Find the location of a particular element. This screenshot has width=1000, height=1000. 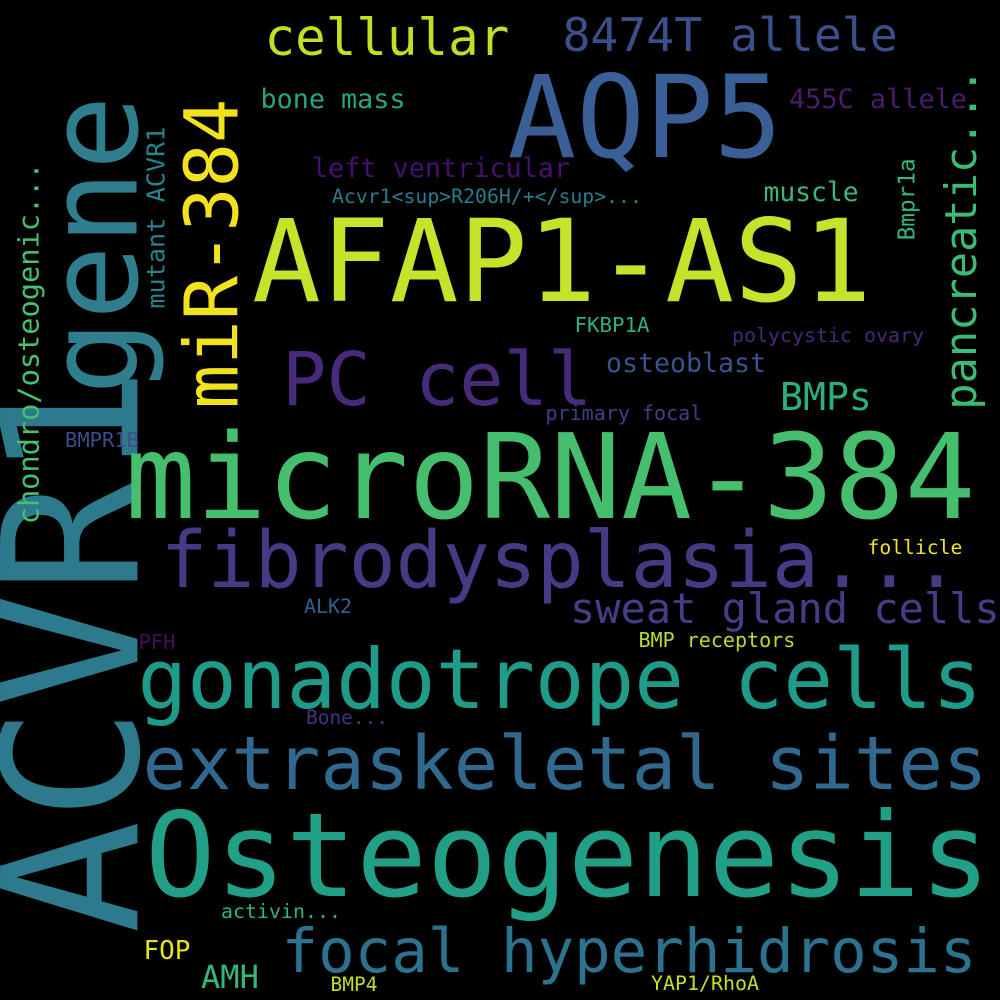

word-bmpr1b: BMPR1B is located at coordinates (102, 439).